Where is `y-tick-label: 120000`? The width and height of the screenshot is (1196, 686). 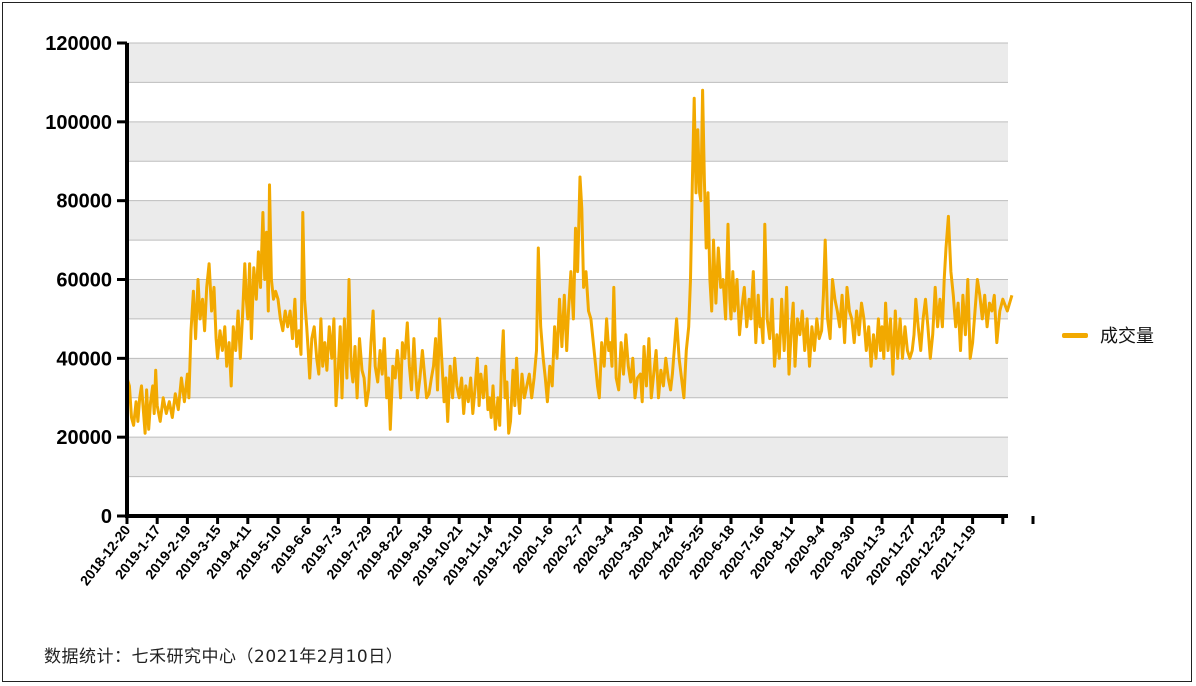
y-tick-label: 120000 is located at coordinates (78, 44).